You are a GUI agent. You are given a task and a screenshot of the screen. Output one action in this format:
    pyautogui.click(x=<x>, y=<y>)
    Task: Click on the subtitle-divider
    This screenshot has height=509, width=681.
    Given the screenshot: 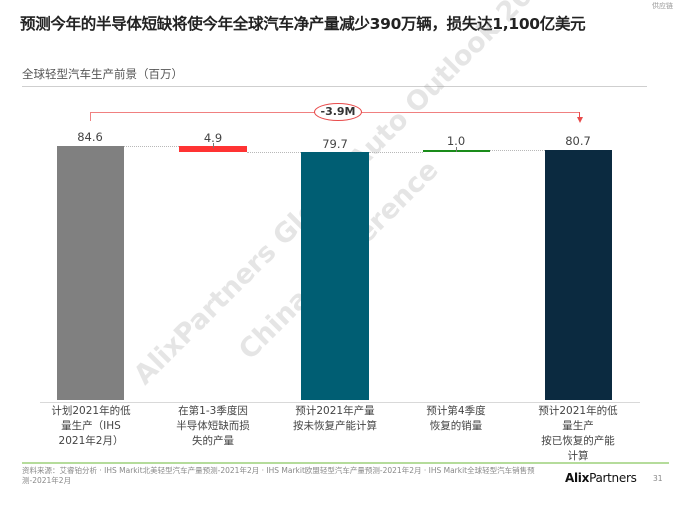 What is the action you would take?
    pyautogui.click(x=334, y=86)
    